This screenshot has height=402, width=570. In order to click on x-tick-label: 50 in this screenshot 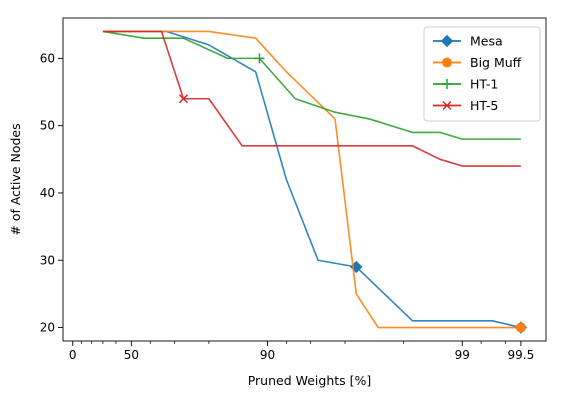, I will do `click(131, 355)`.